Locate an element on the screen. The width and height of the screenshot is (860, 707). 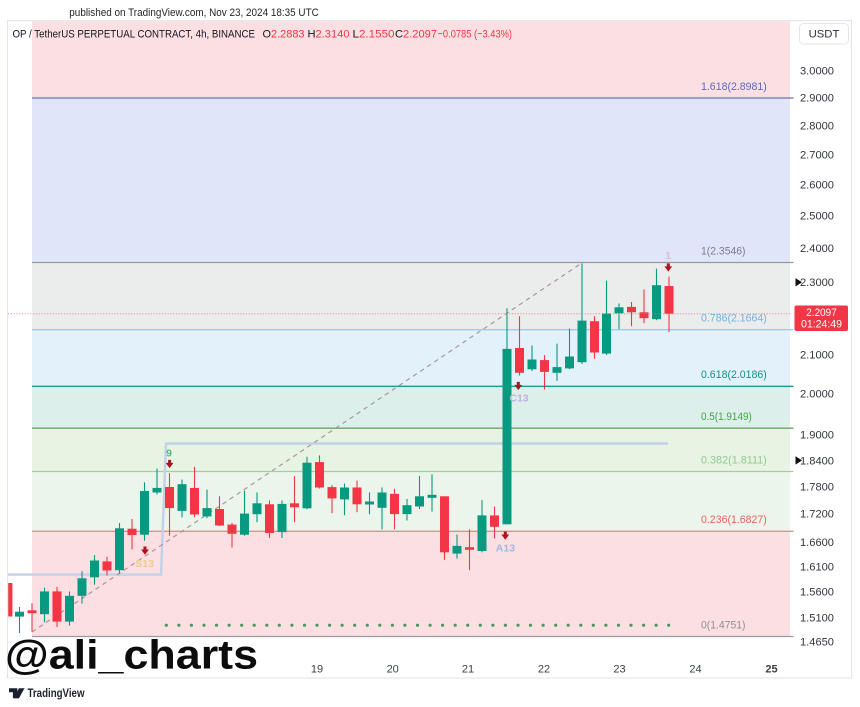
svg-text: 1.5600 is located at coordinates (817, 593).